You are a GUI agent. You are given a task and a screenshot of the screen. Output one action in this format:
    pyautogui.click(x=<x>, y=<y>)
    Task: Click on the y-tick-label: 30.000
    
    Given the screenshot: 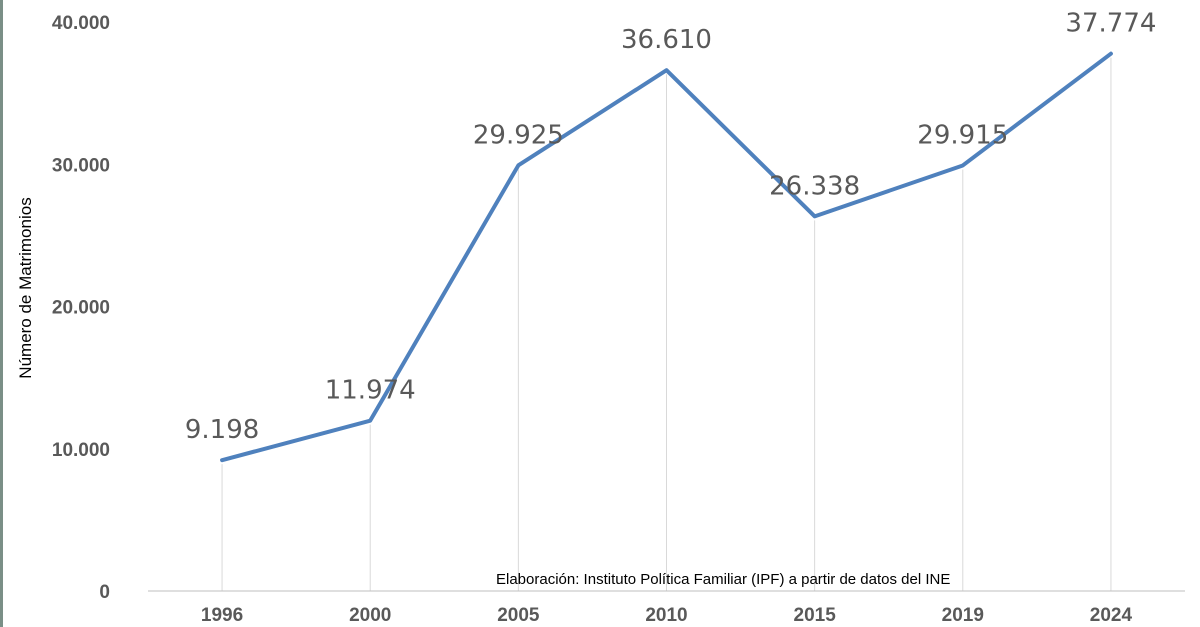 What is the action you would take?
    pyautogui.click(x=81, y=165)
    